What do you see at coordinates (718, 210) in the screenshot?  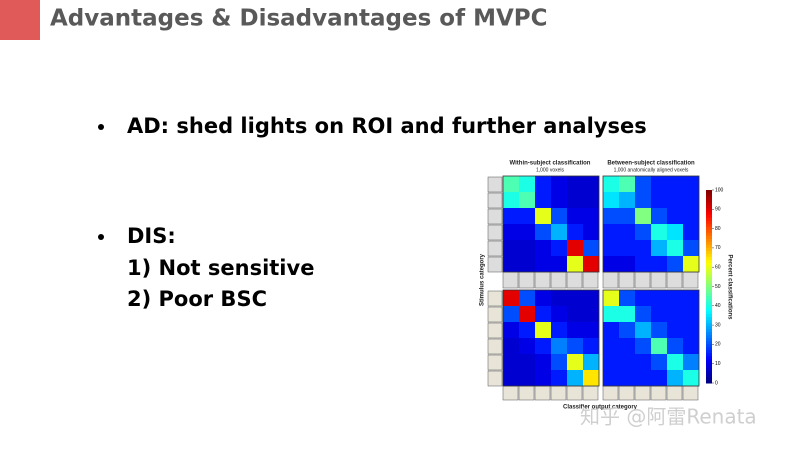 I see `colorbar-tick-label: 90` at bounding box center [718, 210].